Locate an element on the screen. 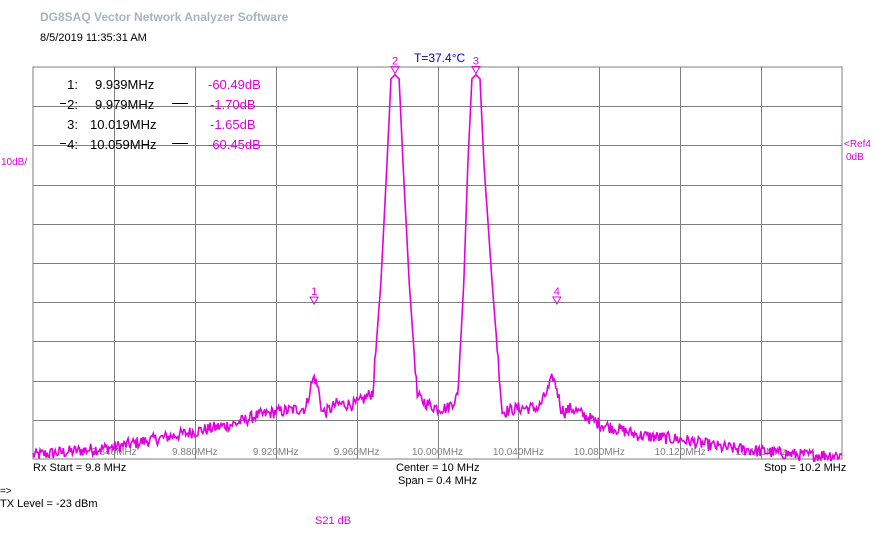 The image size is (874, 540). marker-2-frequency: 9.979MHz is located at coordinates (125, 104).